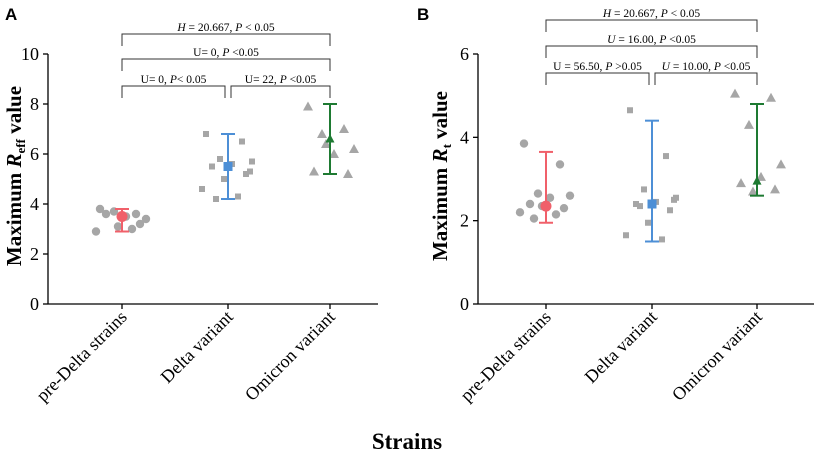 This screenshot has height=457, width=829. I want to click on bracket-label: U= 22, P <0.05, so click(281, 80).